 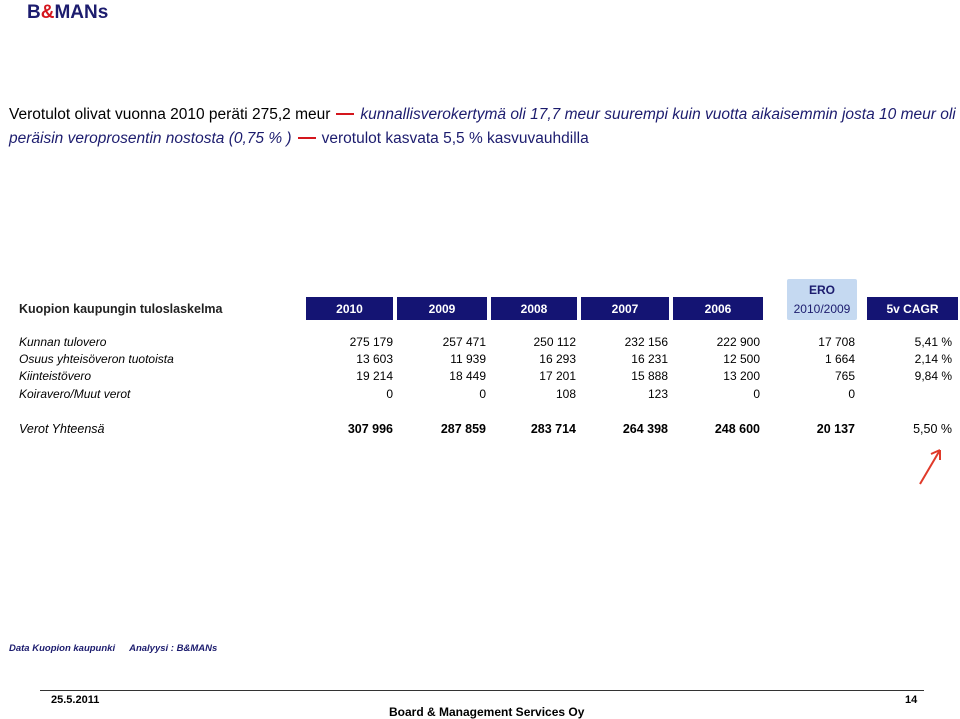 I want to click on cell-2008: 16 293, so click(x=557, y=359).